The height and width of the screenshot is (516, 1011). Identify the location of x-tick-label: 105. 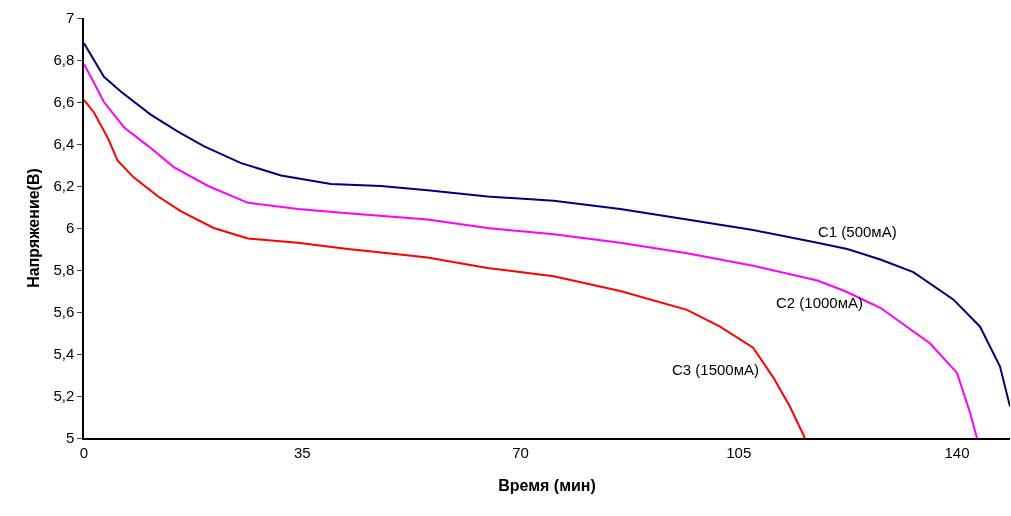
(739, 452).